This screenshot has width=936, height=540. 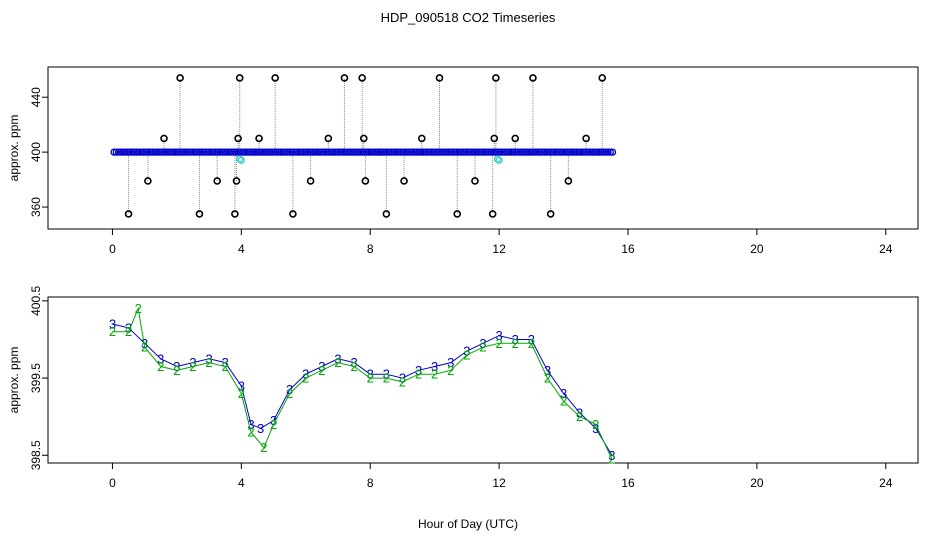 What do you see at coordinates (36, 152) in the screenshot?
I see `y-tick-label: 400` at bounding box center [36, 152].